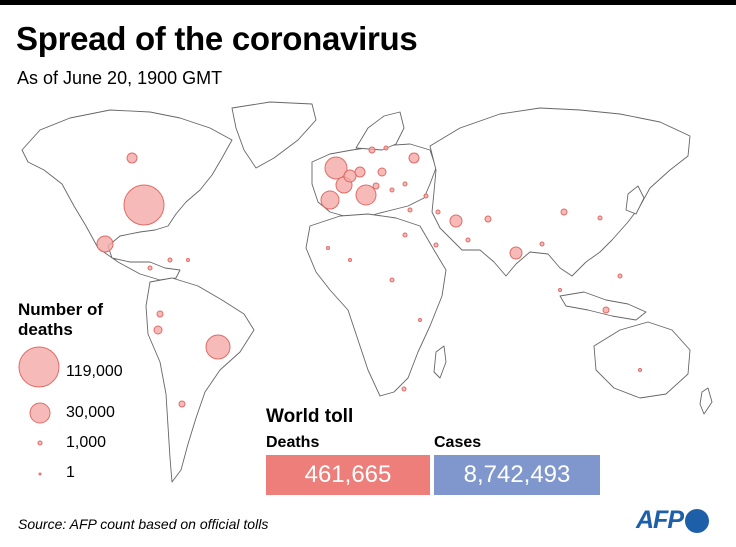  Describe the element at coordinates (90, 412) in the screenshot. I see `legend-label-30000: 30,000` at that location.